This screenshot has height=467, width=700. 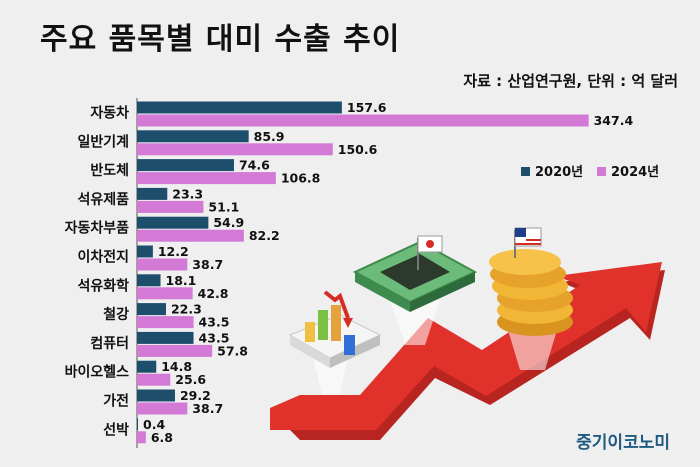 What do you see at coordinates (601, 171) in the screenshot?
I see `legend-swatch-2024` at bounding box center [601, 171].